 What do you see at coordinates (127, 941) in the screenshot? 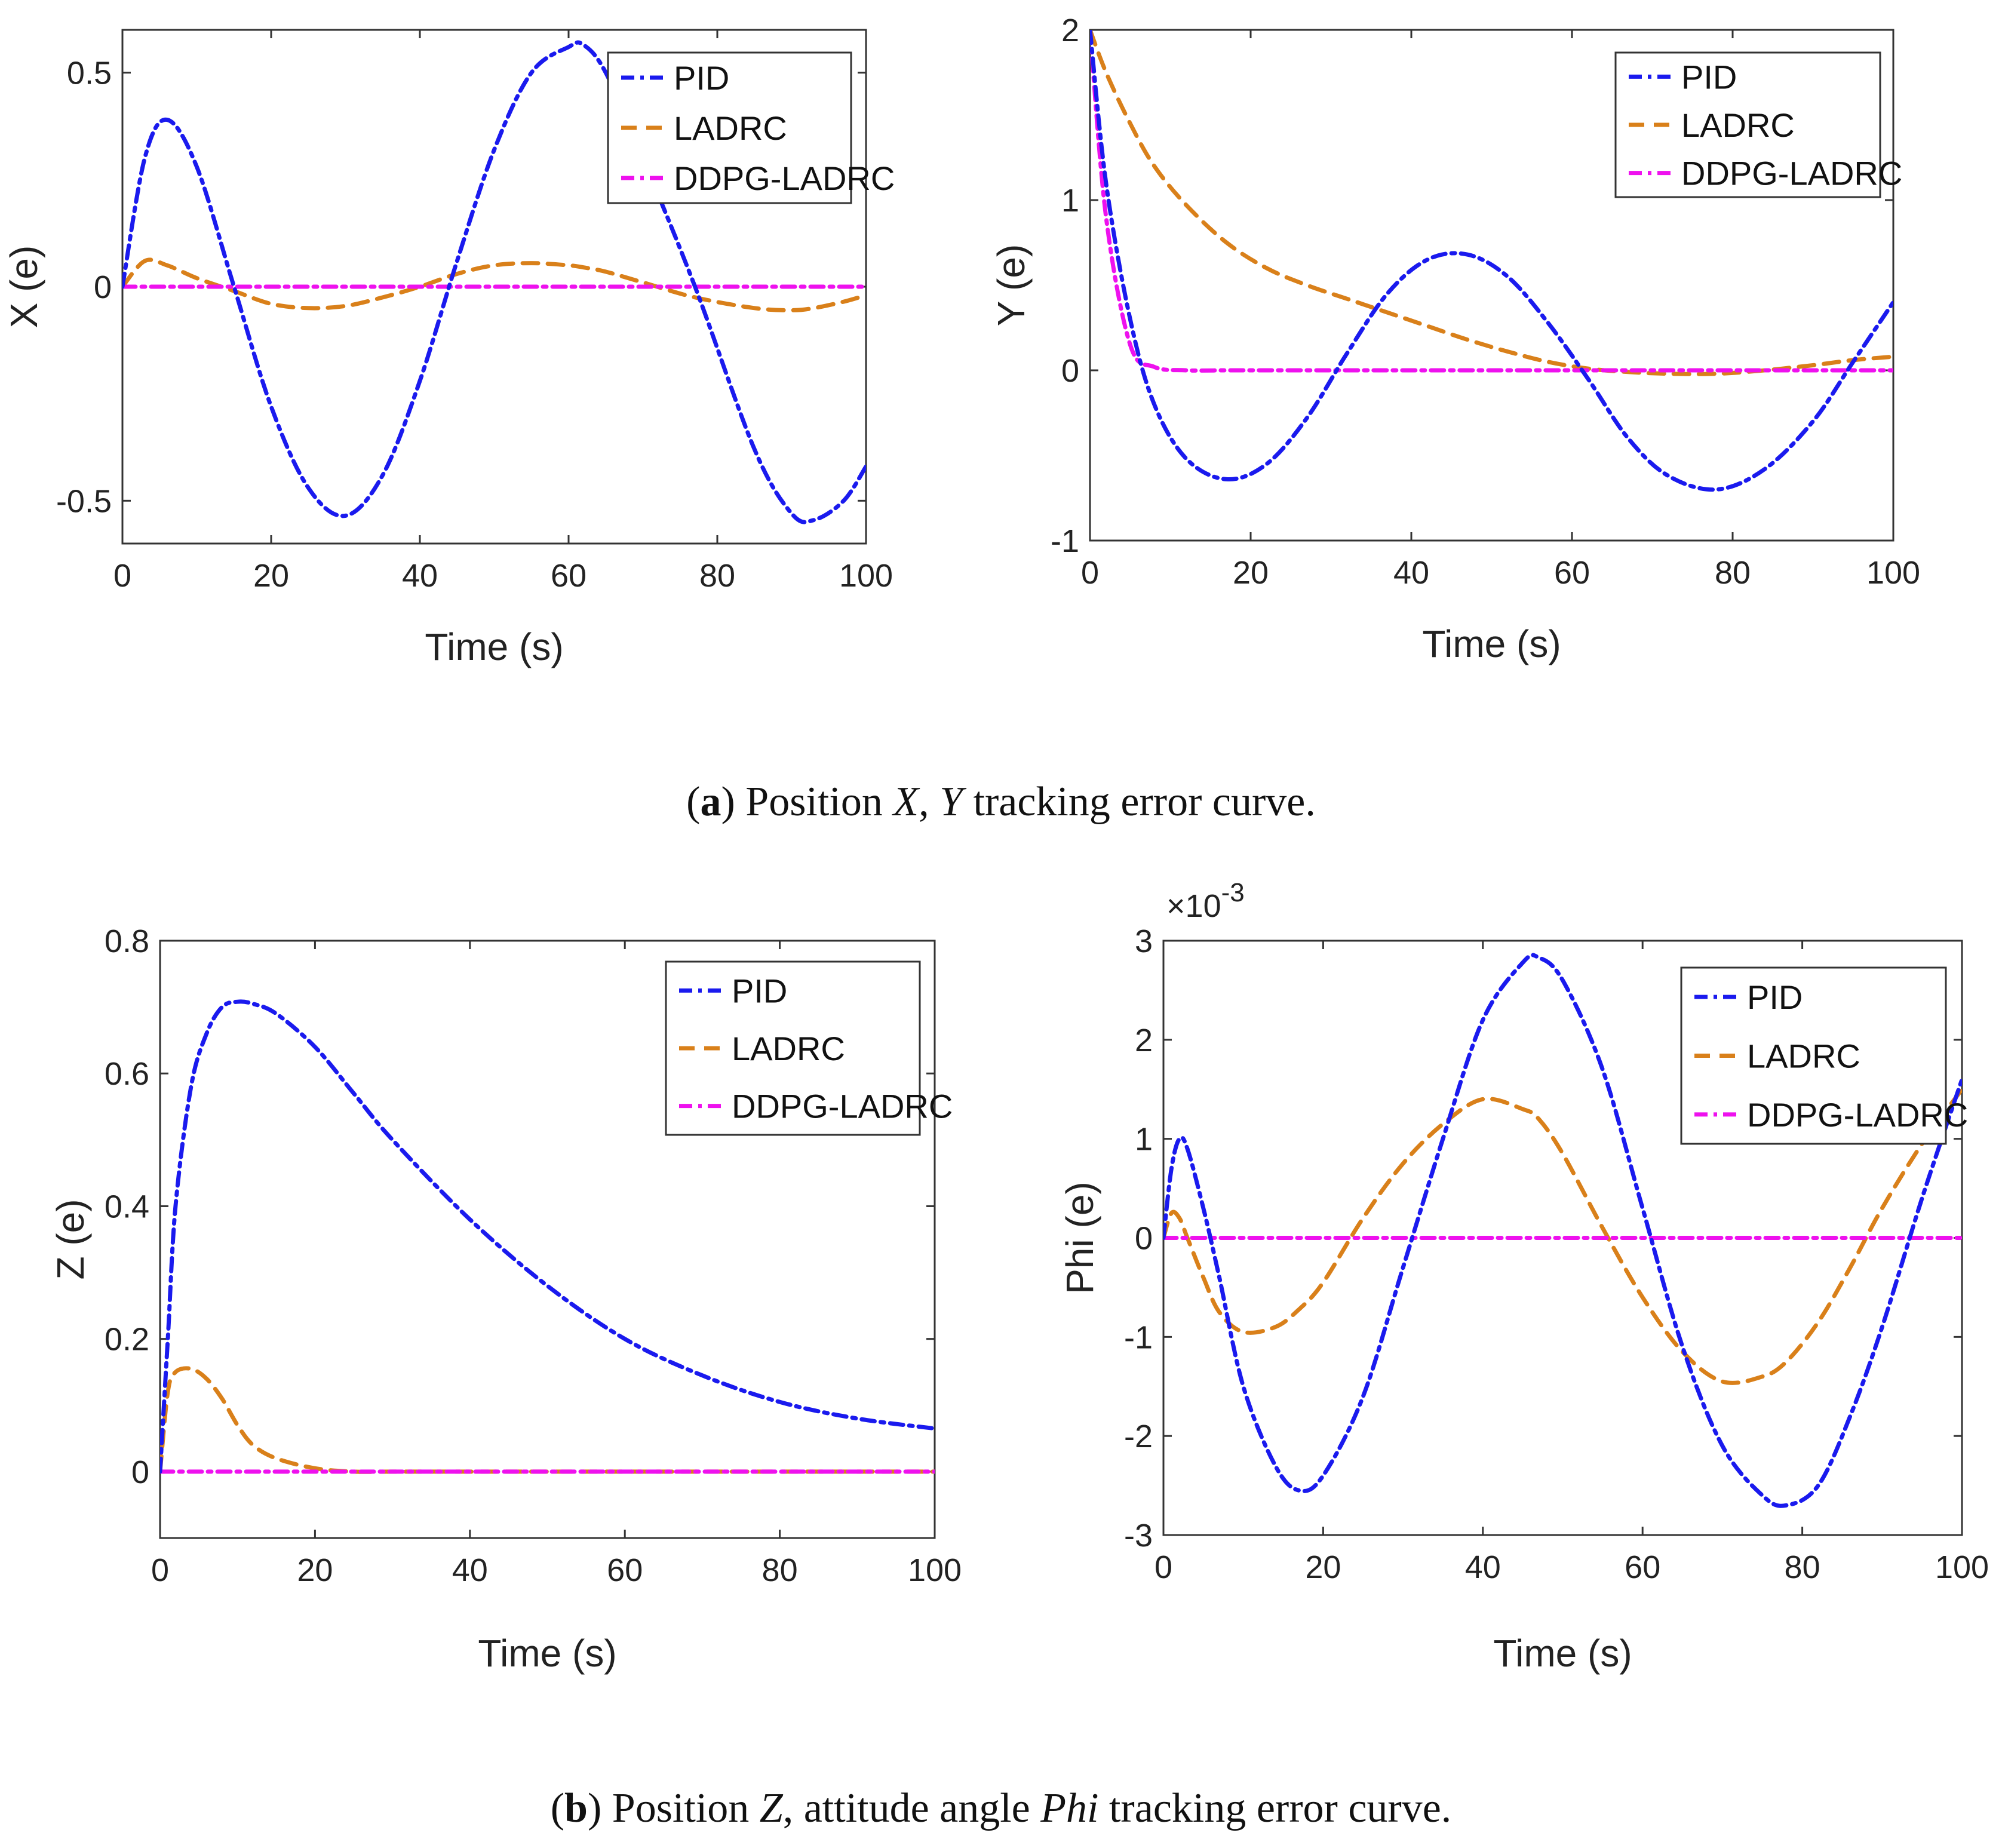
I see `y-tick-label: 0.8` at bounding box center [127, 941].